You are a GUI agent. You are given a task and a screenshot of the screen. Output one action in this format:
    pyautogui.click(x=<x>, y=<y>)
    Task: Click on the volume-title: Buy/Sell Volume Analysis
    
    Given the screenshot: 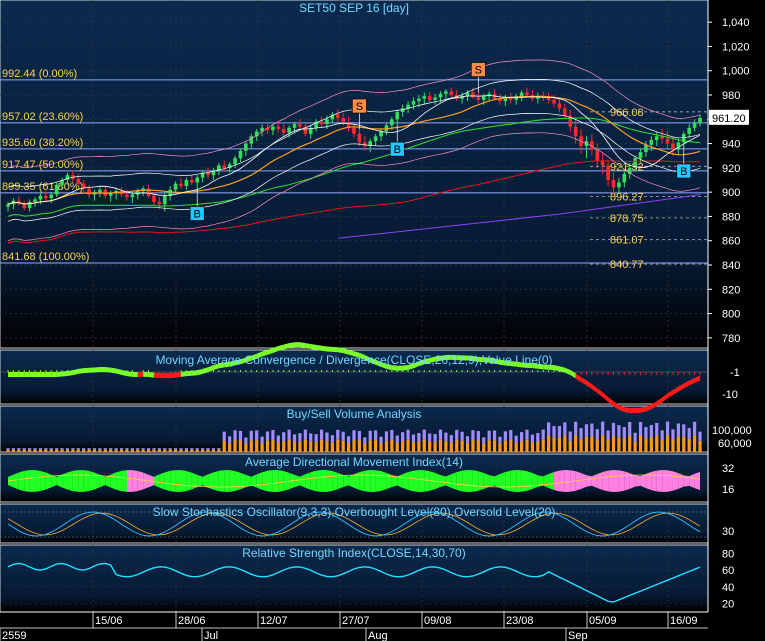 What is the action you would take?
    pyautogui.click(x=354, y=414)
    